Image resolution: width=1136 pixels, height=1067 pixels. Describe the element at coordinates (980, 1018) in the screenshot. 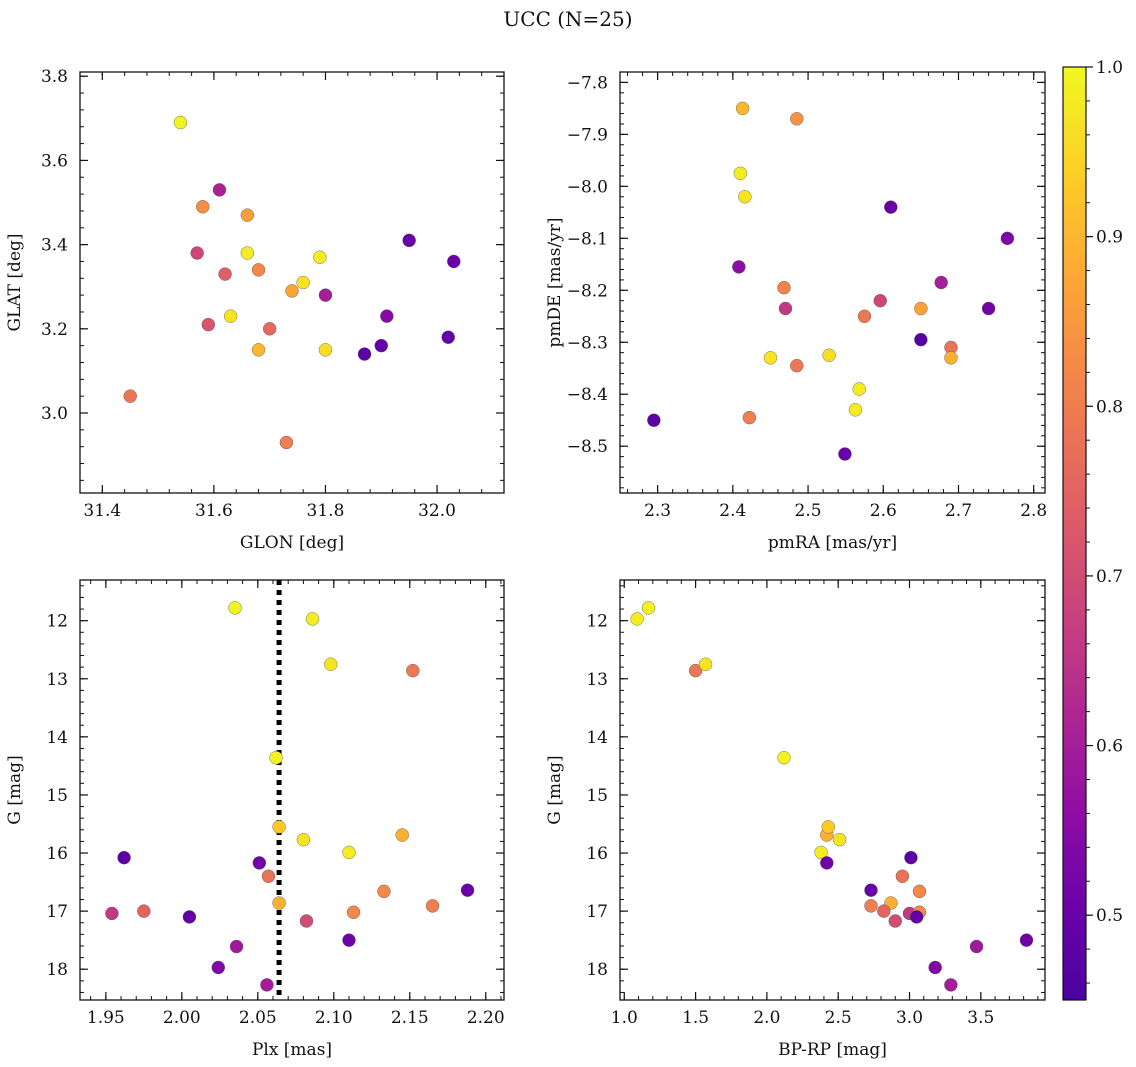

I see `x-tick-label: 3.5` at that location.